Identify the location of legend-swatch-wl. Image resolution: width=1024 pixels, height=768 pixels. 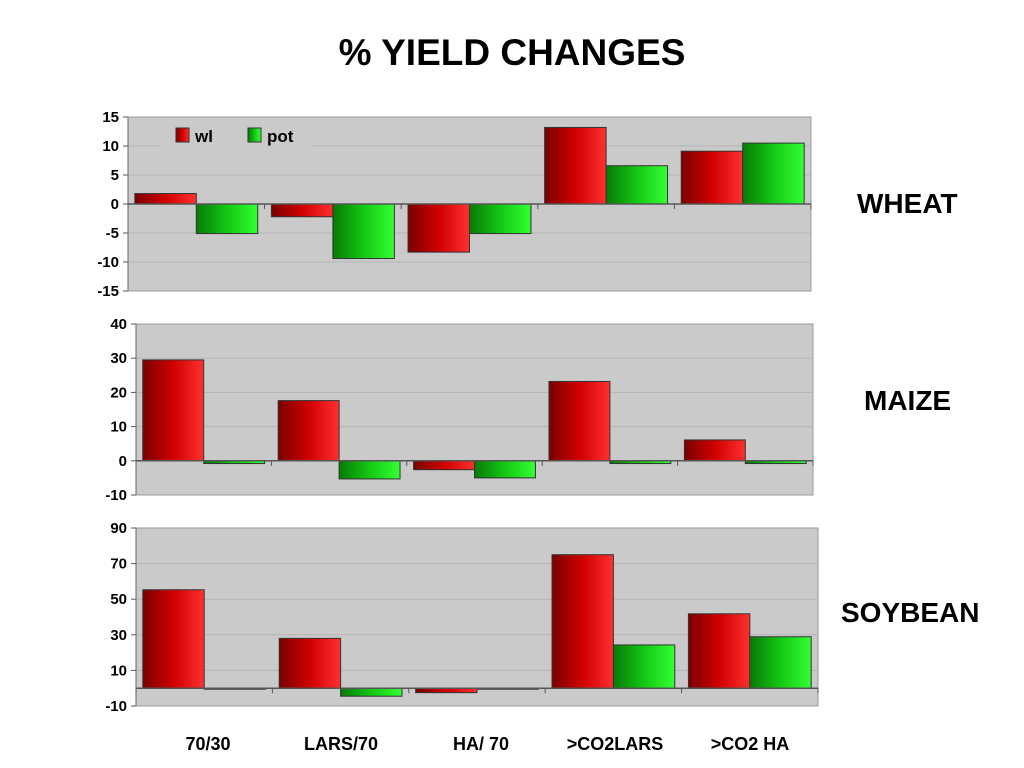
(182, 135).